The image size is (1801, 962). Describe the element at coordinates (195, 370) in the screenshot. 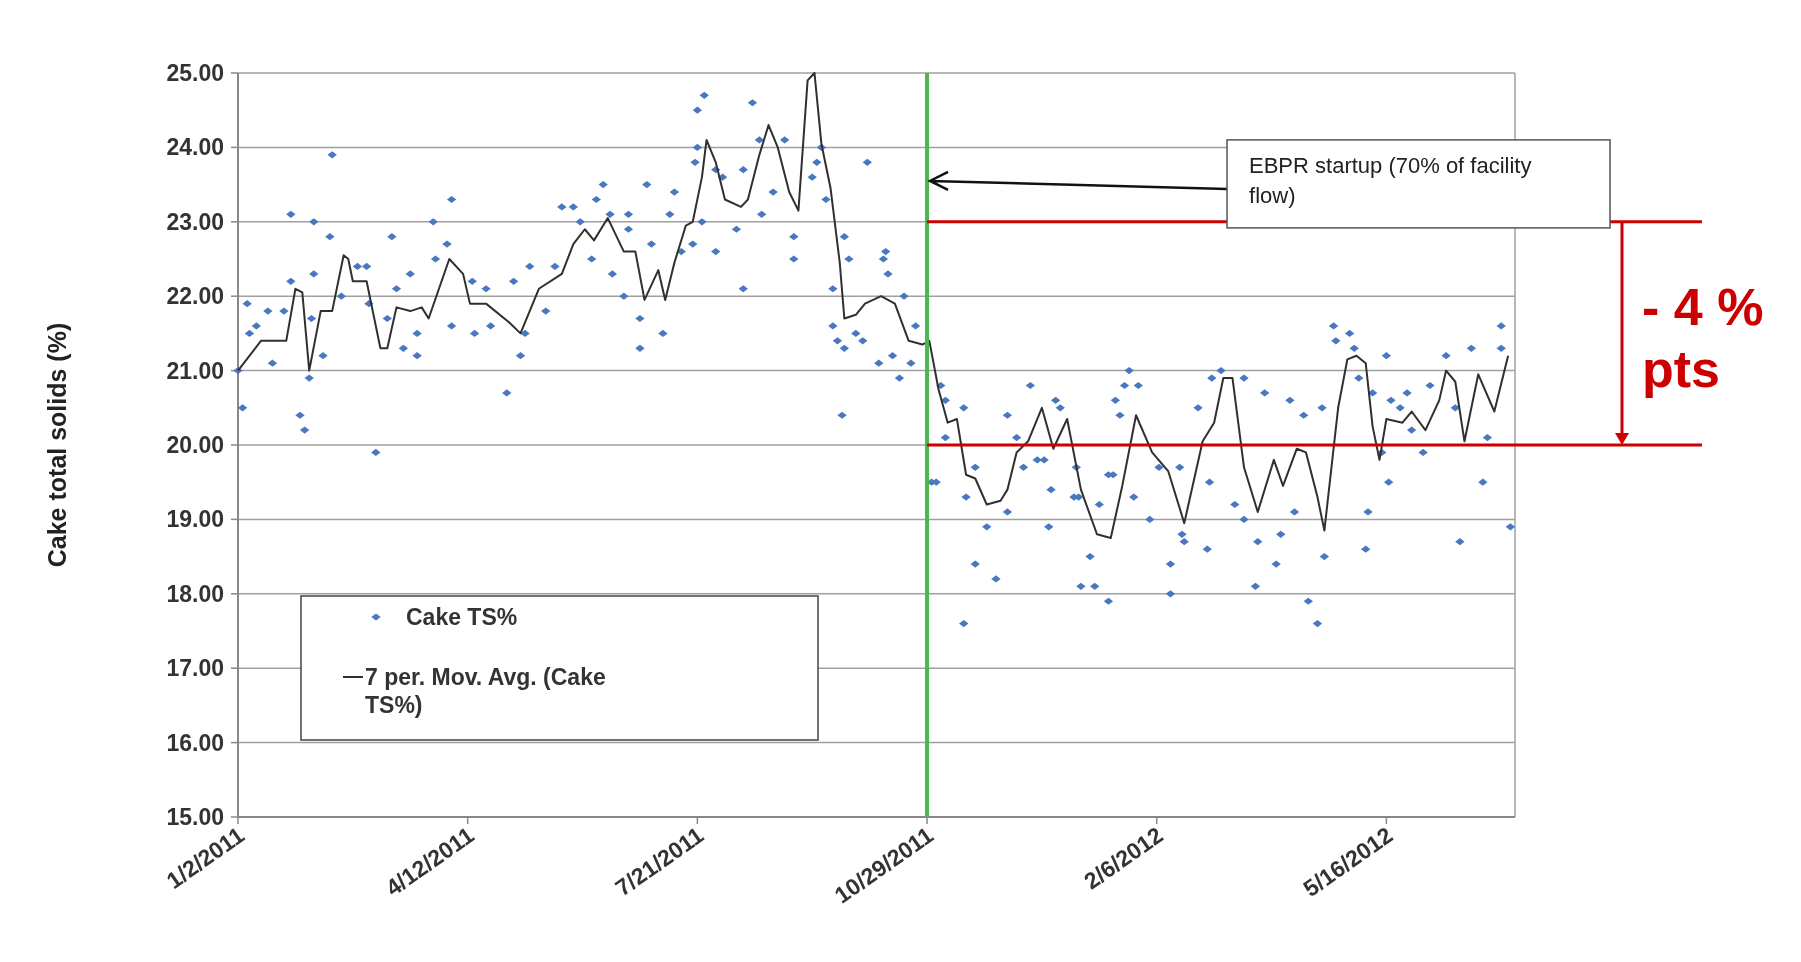

I see `y-tick-label: 21.00` at that location.